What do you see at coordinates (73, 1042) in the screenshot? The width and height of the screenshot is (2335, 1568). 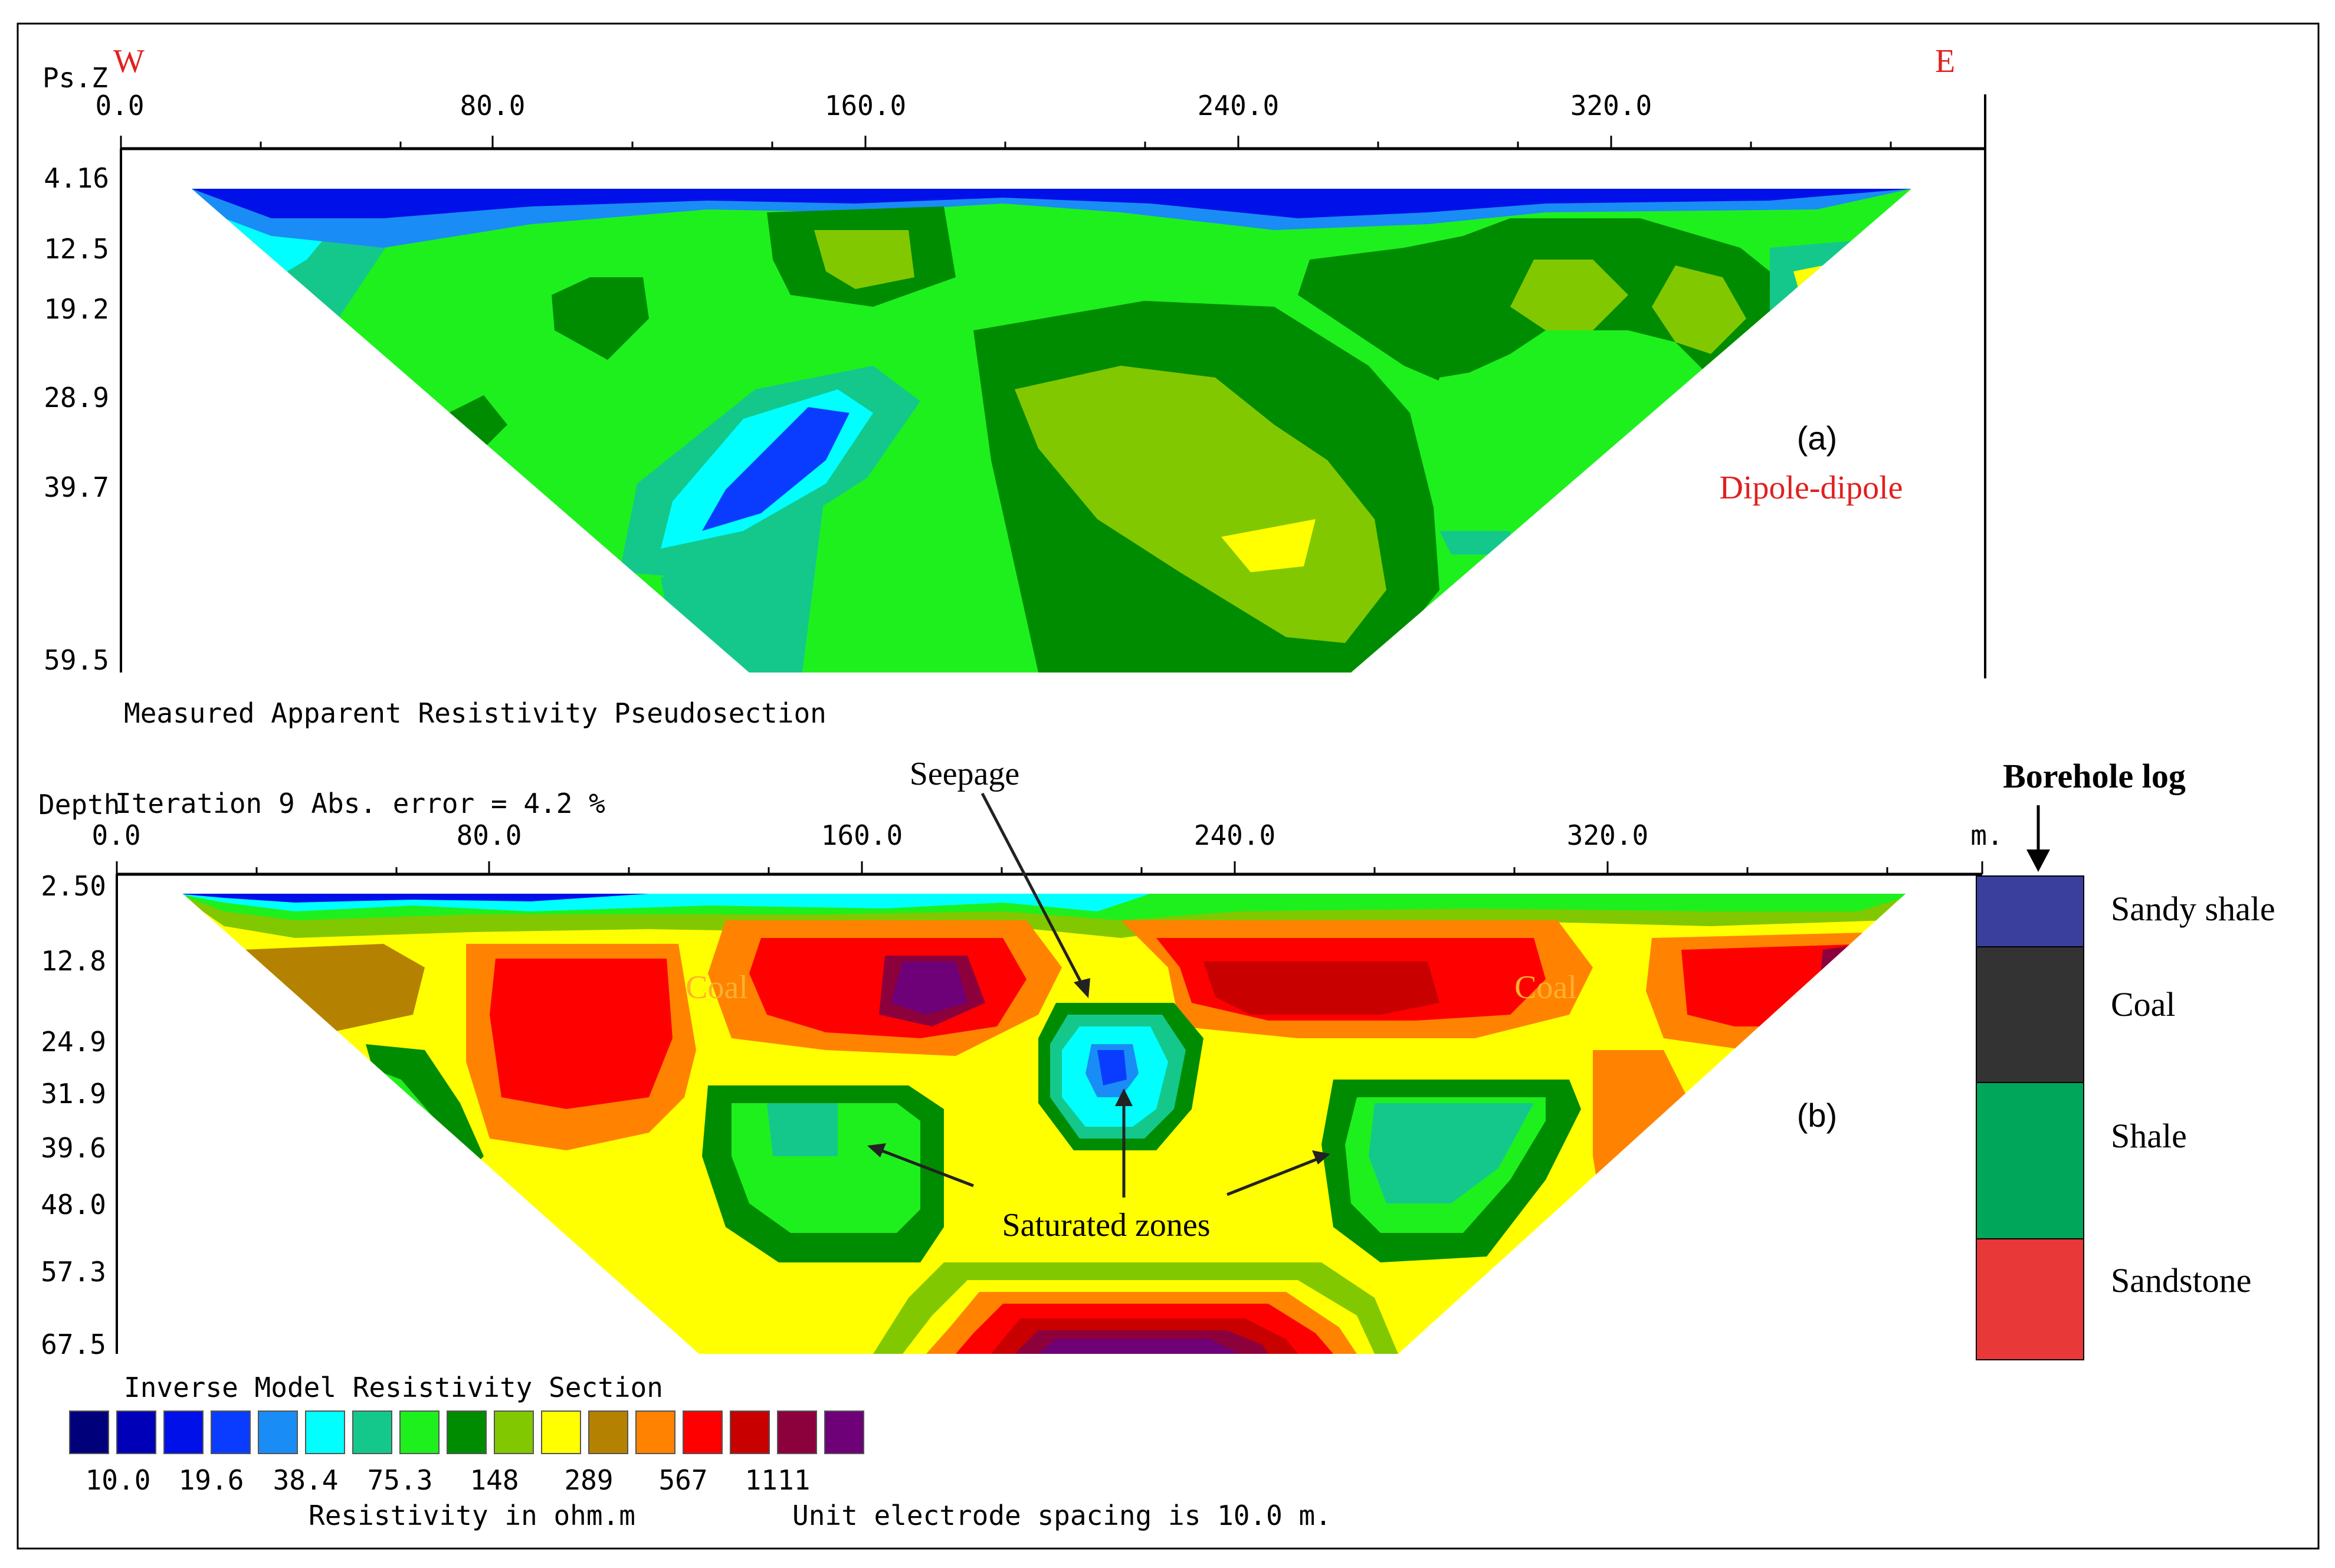 I see `depth-label: 24.9` at bounding box center [73, 1042].